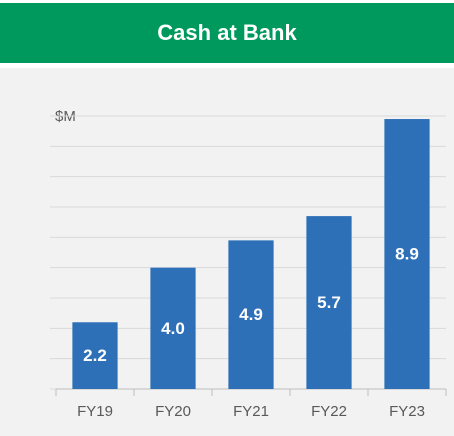 The width and height of the screenshot is (454, 436). I want to click on x-tick-label: FY21, so click(251, 411).